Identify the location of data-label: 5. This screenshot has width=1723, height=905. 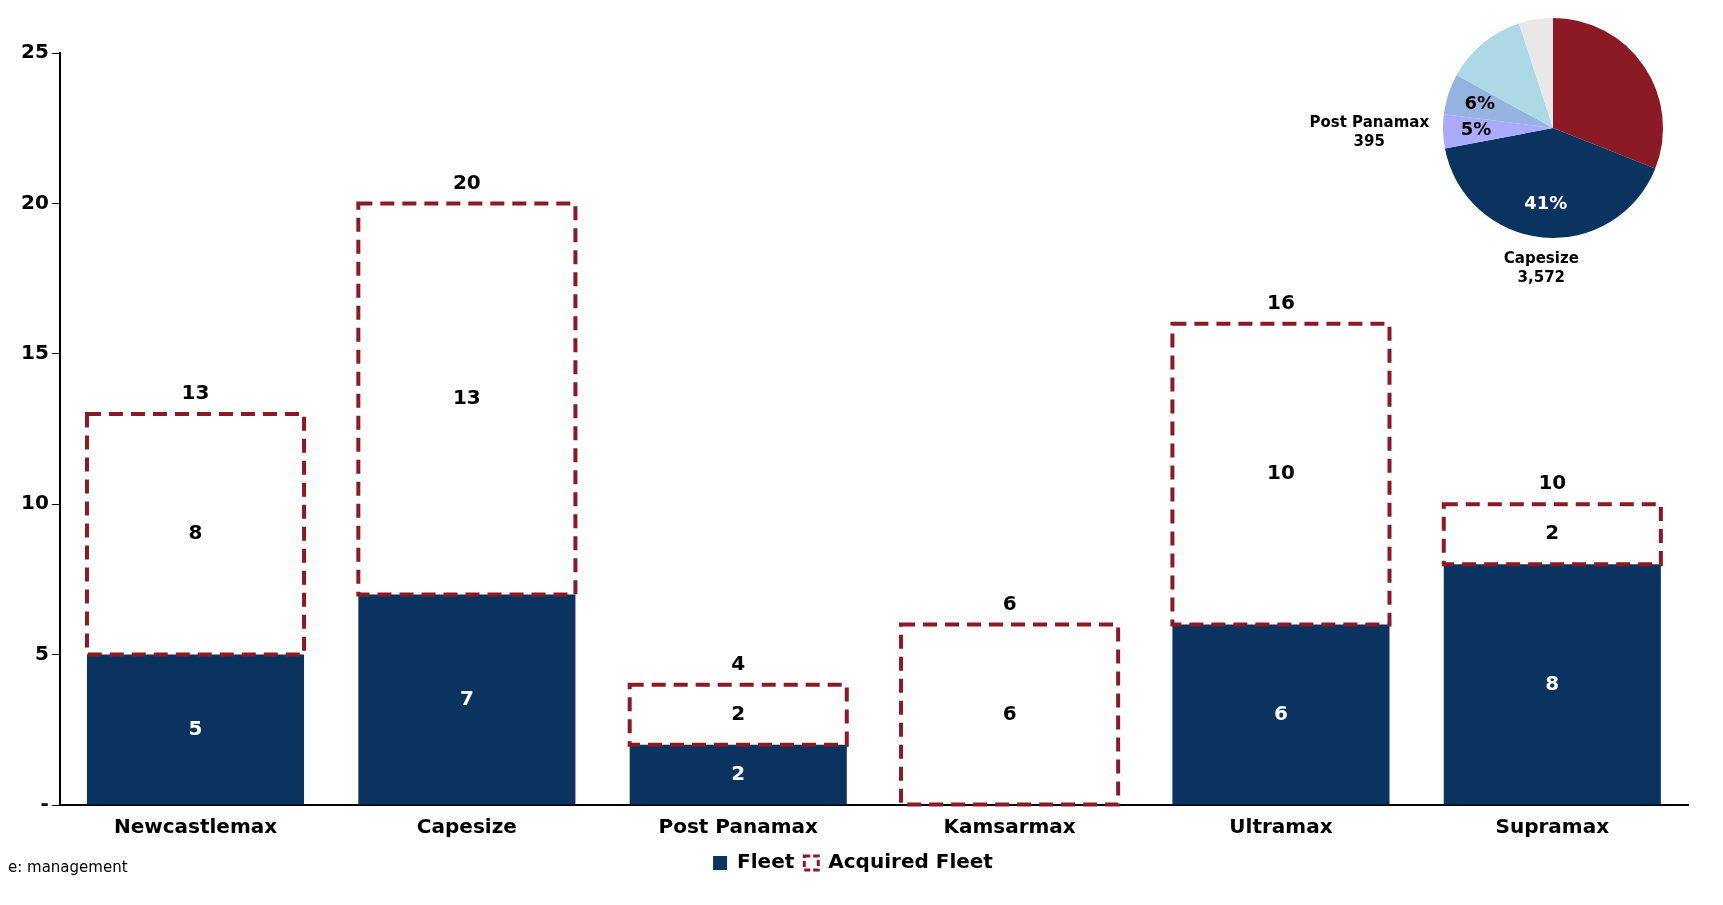
(195, 727).